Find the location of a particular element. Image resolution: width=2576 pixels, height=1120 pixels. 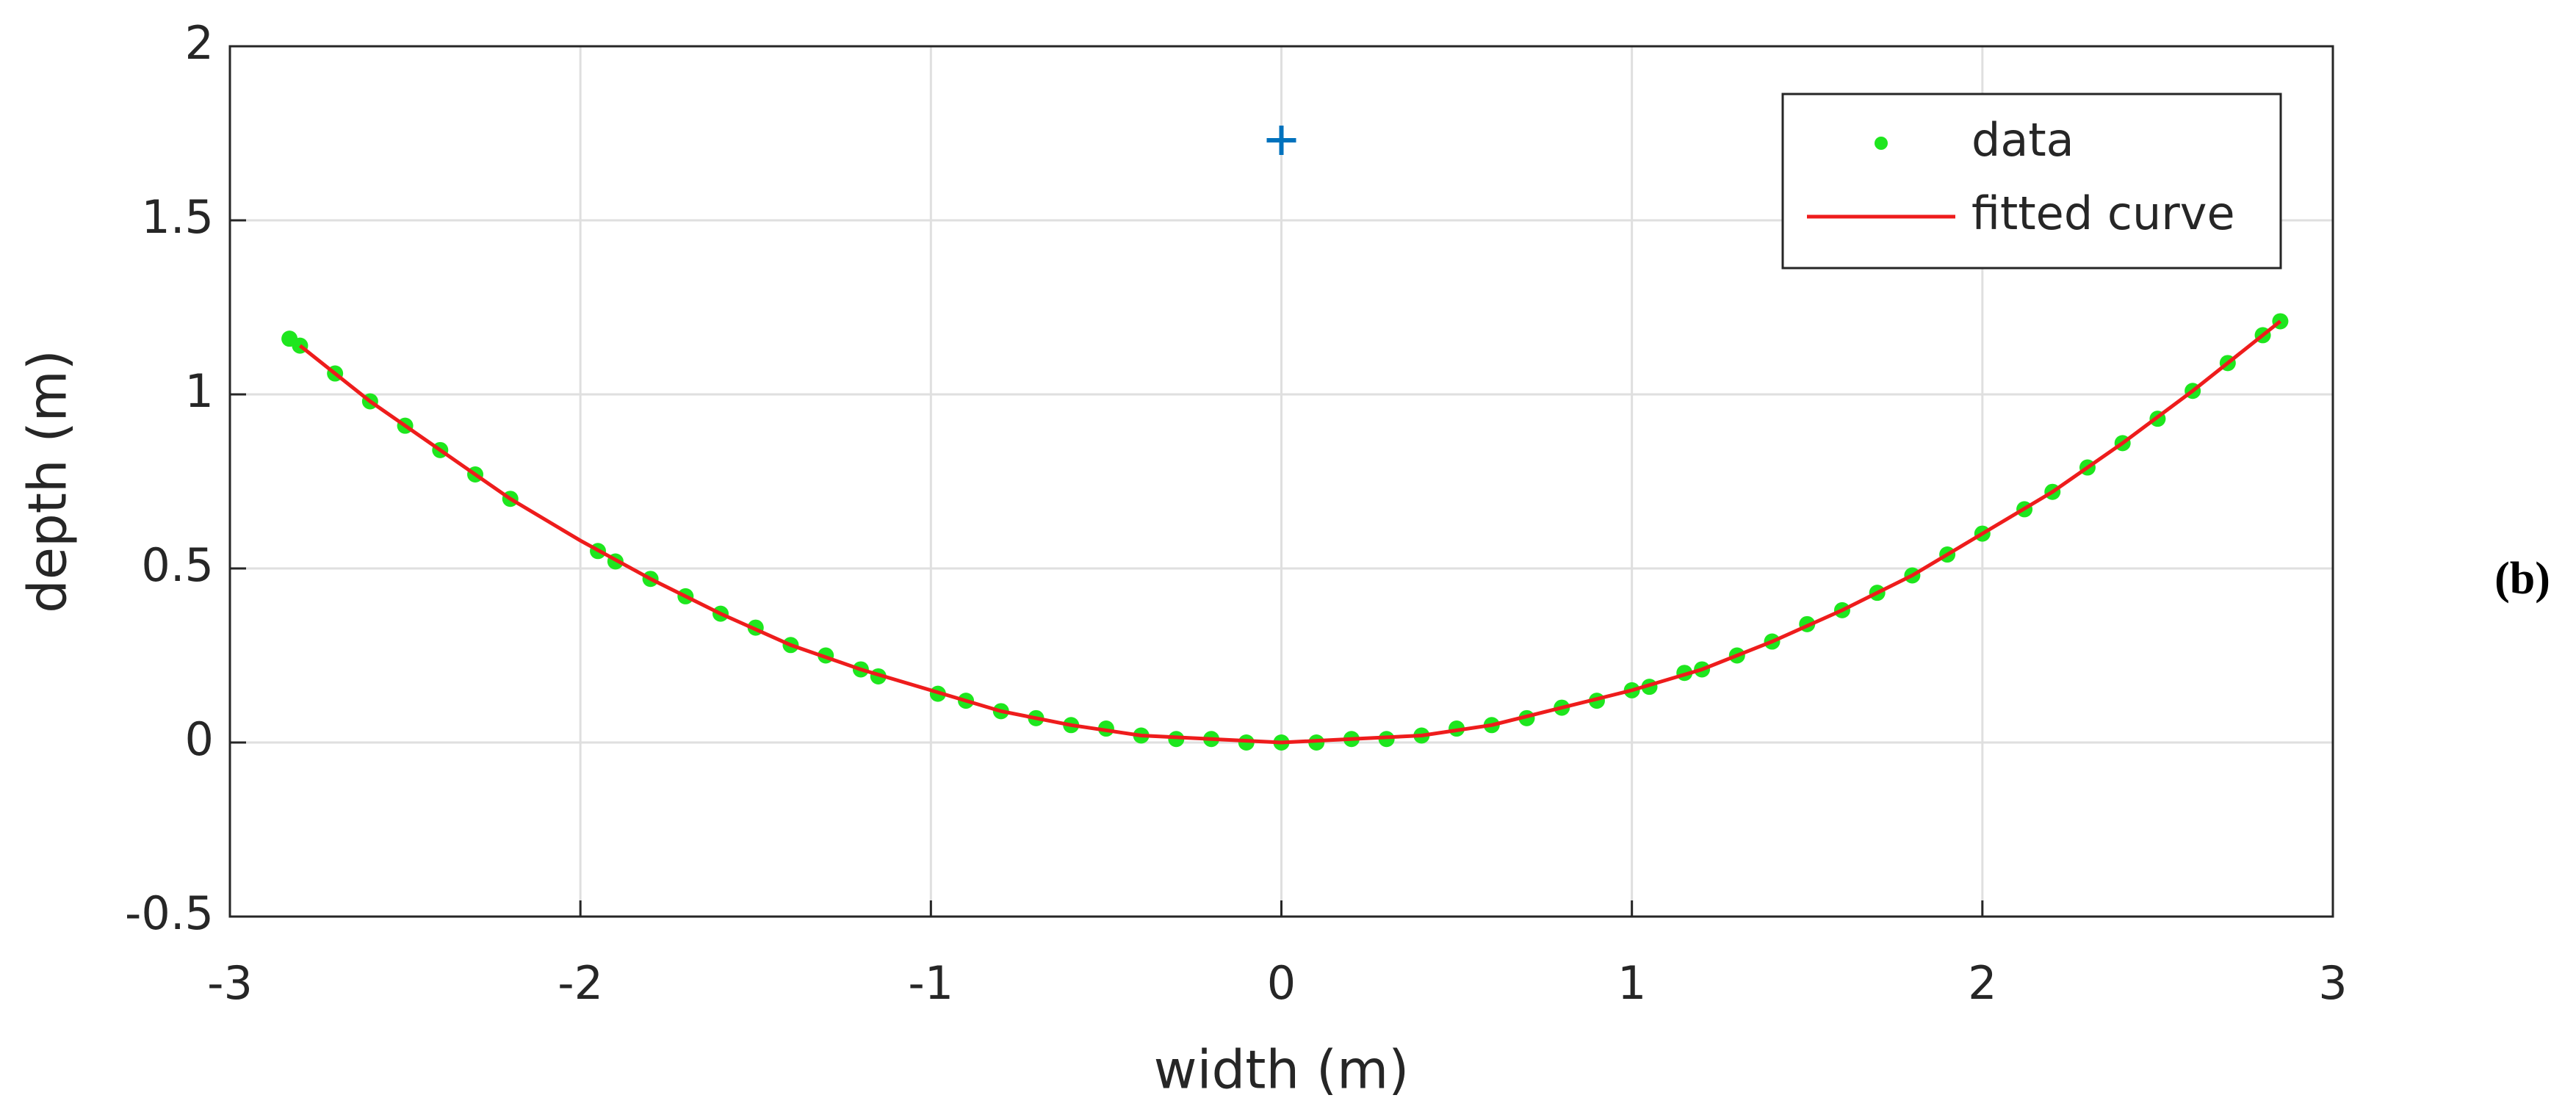

legend-label: fitted curve is located at coordinates (2103, 213).